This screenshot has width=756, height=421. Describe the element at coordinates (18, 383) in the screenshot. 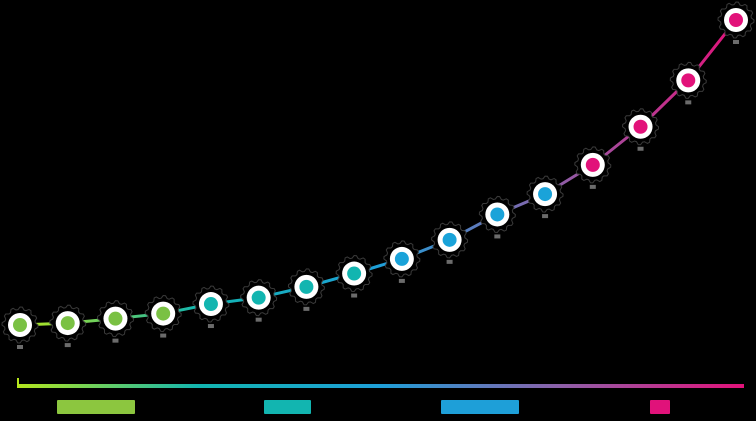

I see `x-axis-start-tick` at that location.